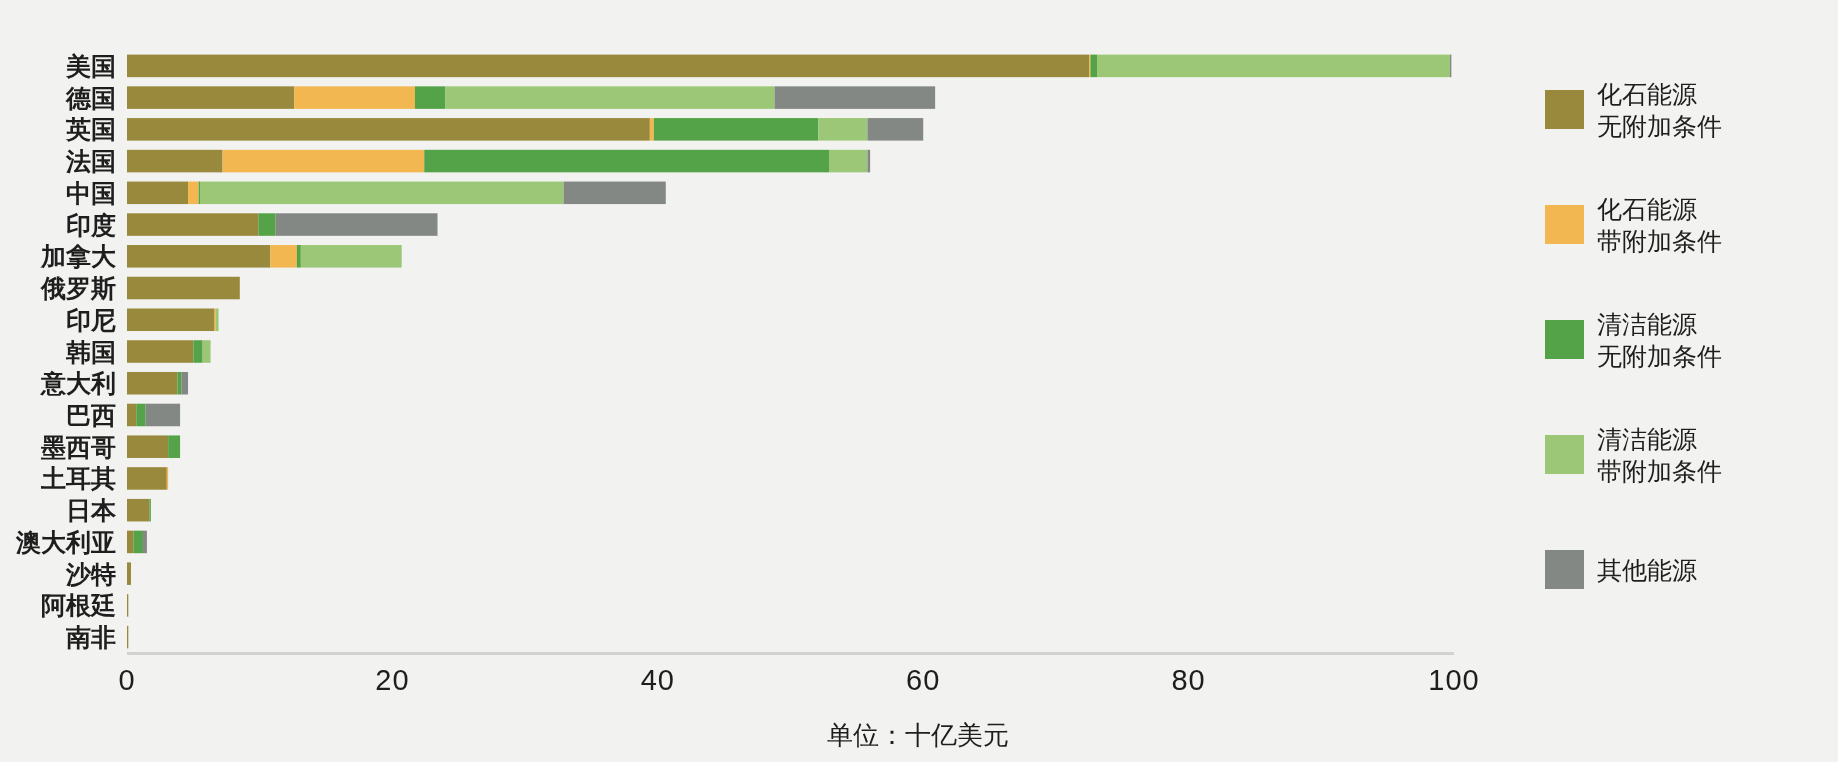  What do you see at coordinates (90, 351) in the screenshot?
I see `y-tick-label: 韩国` at bounding box center [90, 351].